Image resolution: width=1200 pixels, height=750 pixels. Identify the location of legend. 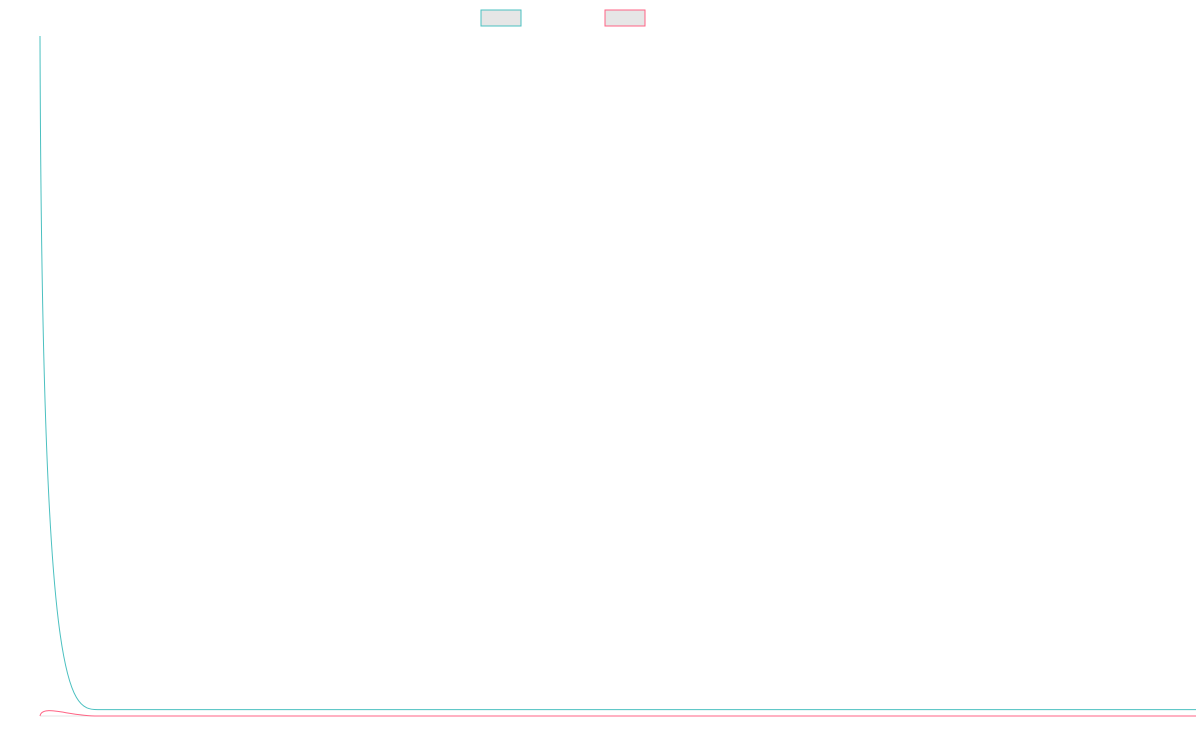
(563, 18).